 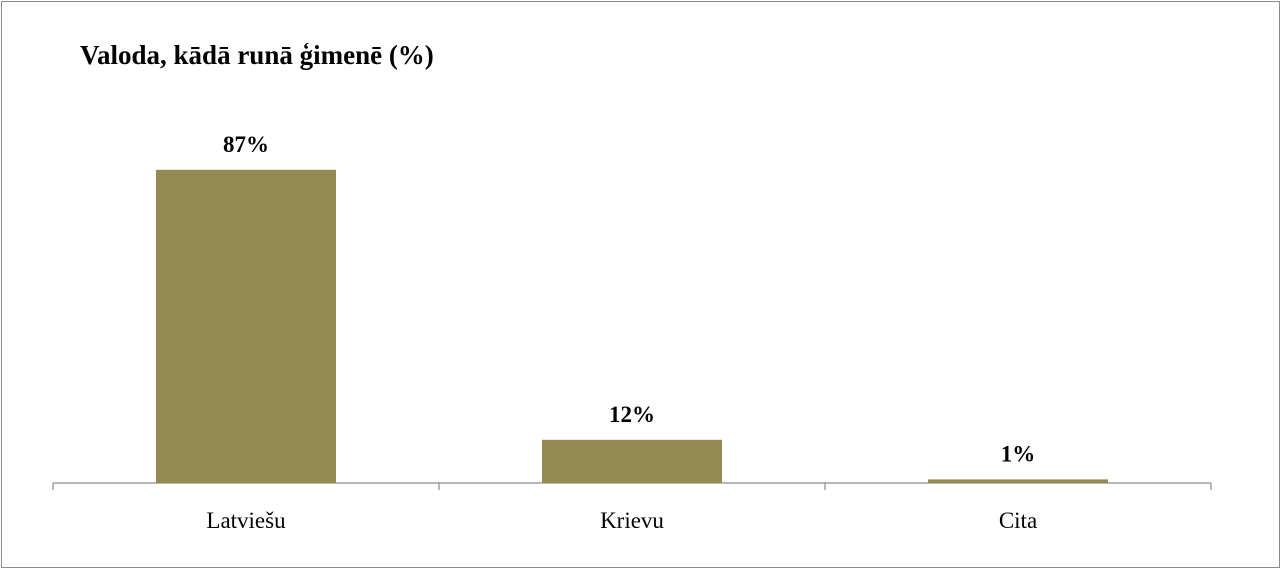 I want to click on data-label-krievu: 12%, so click(x=632, y=414).